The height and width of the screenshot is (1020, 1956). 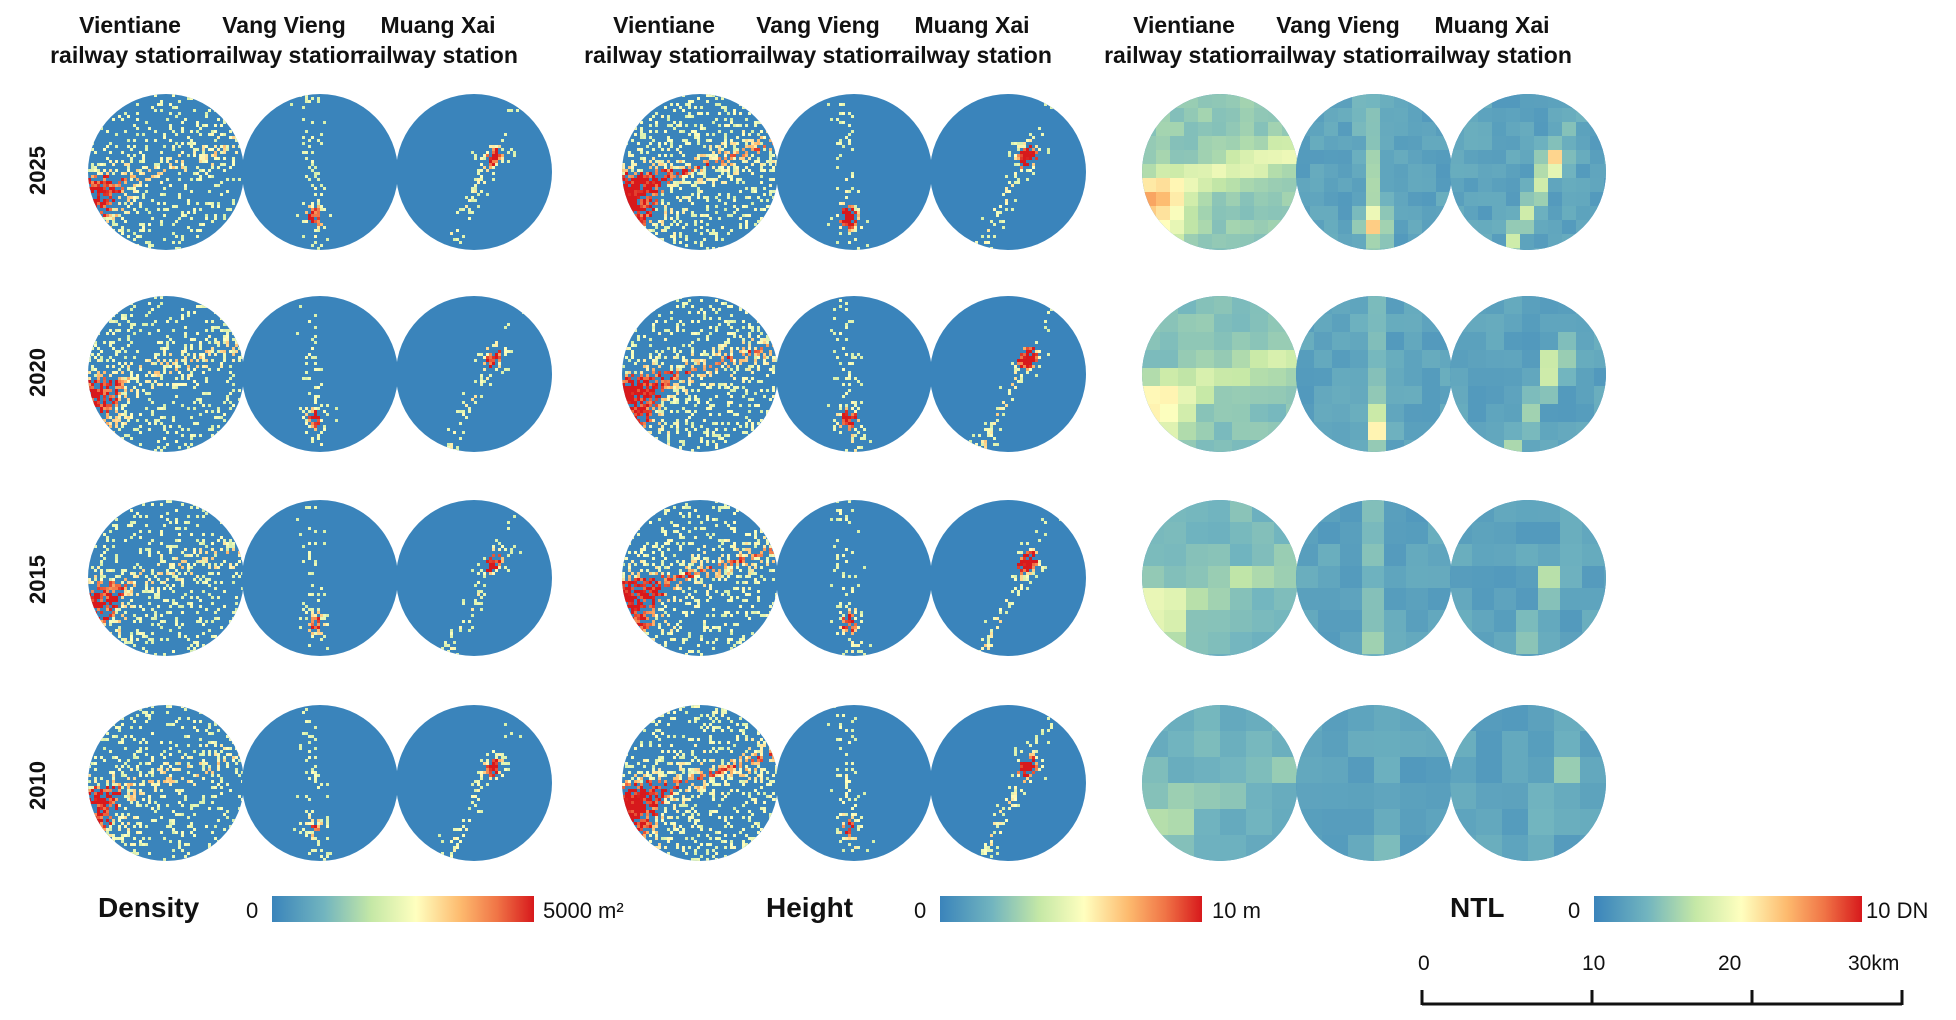 I want to click on legend-ntl-min: 0, so click(x=1574, y=910).